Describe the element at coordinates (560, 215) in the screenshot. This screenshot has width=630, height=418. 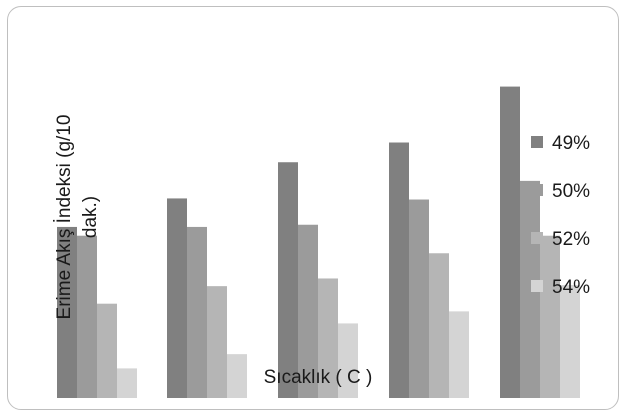
I see `legend: 49% 50% 52% 54%` at that location.